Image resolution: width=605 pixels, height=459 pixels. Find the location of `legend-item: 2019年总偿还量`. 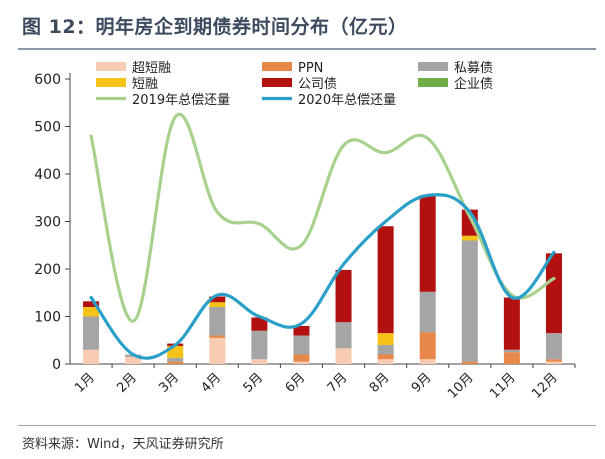

legend-item: 2019年总偿还量 is located at coordinates (163, 100).